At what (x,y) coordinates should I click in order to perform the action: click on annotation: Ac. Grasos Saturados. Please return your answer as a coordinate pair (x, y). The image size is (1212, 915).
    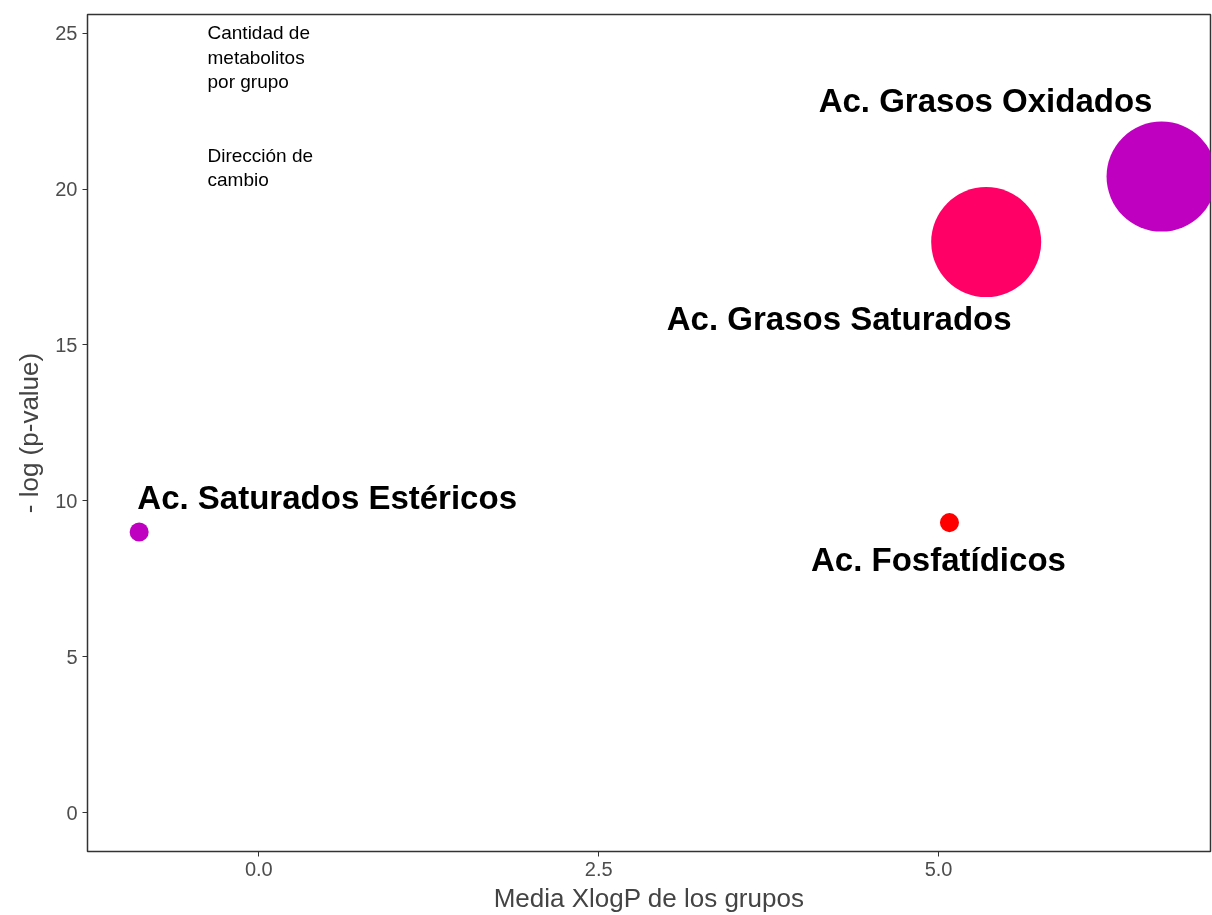
    Looking at the image, I should click on (839, 318).